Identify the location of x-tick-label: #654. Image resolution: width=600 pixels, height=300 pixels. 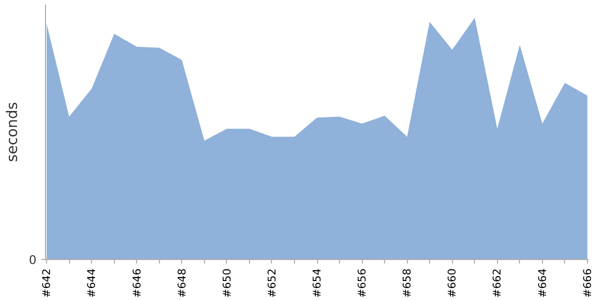
(317, 283).